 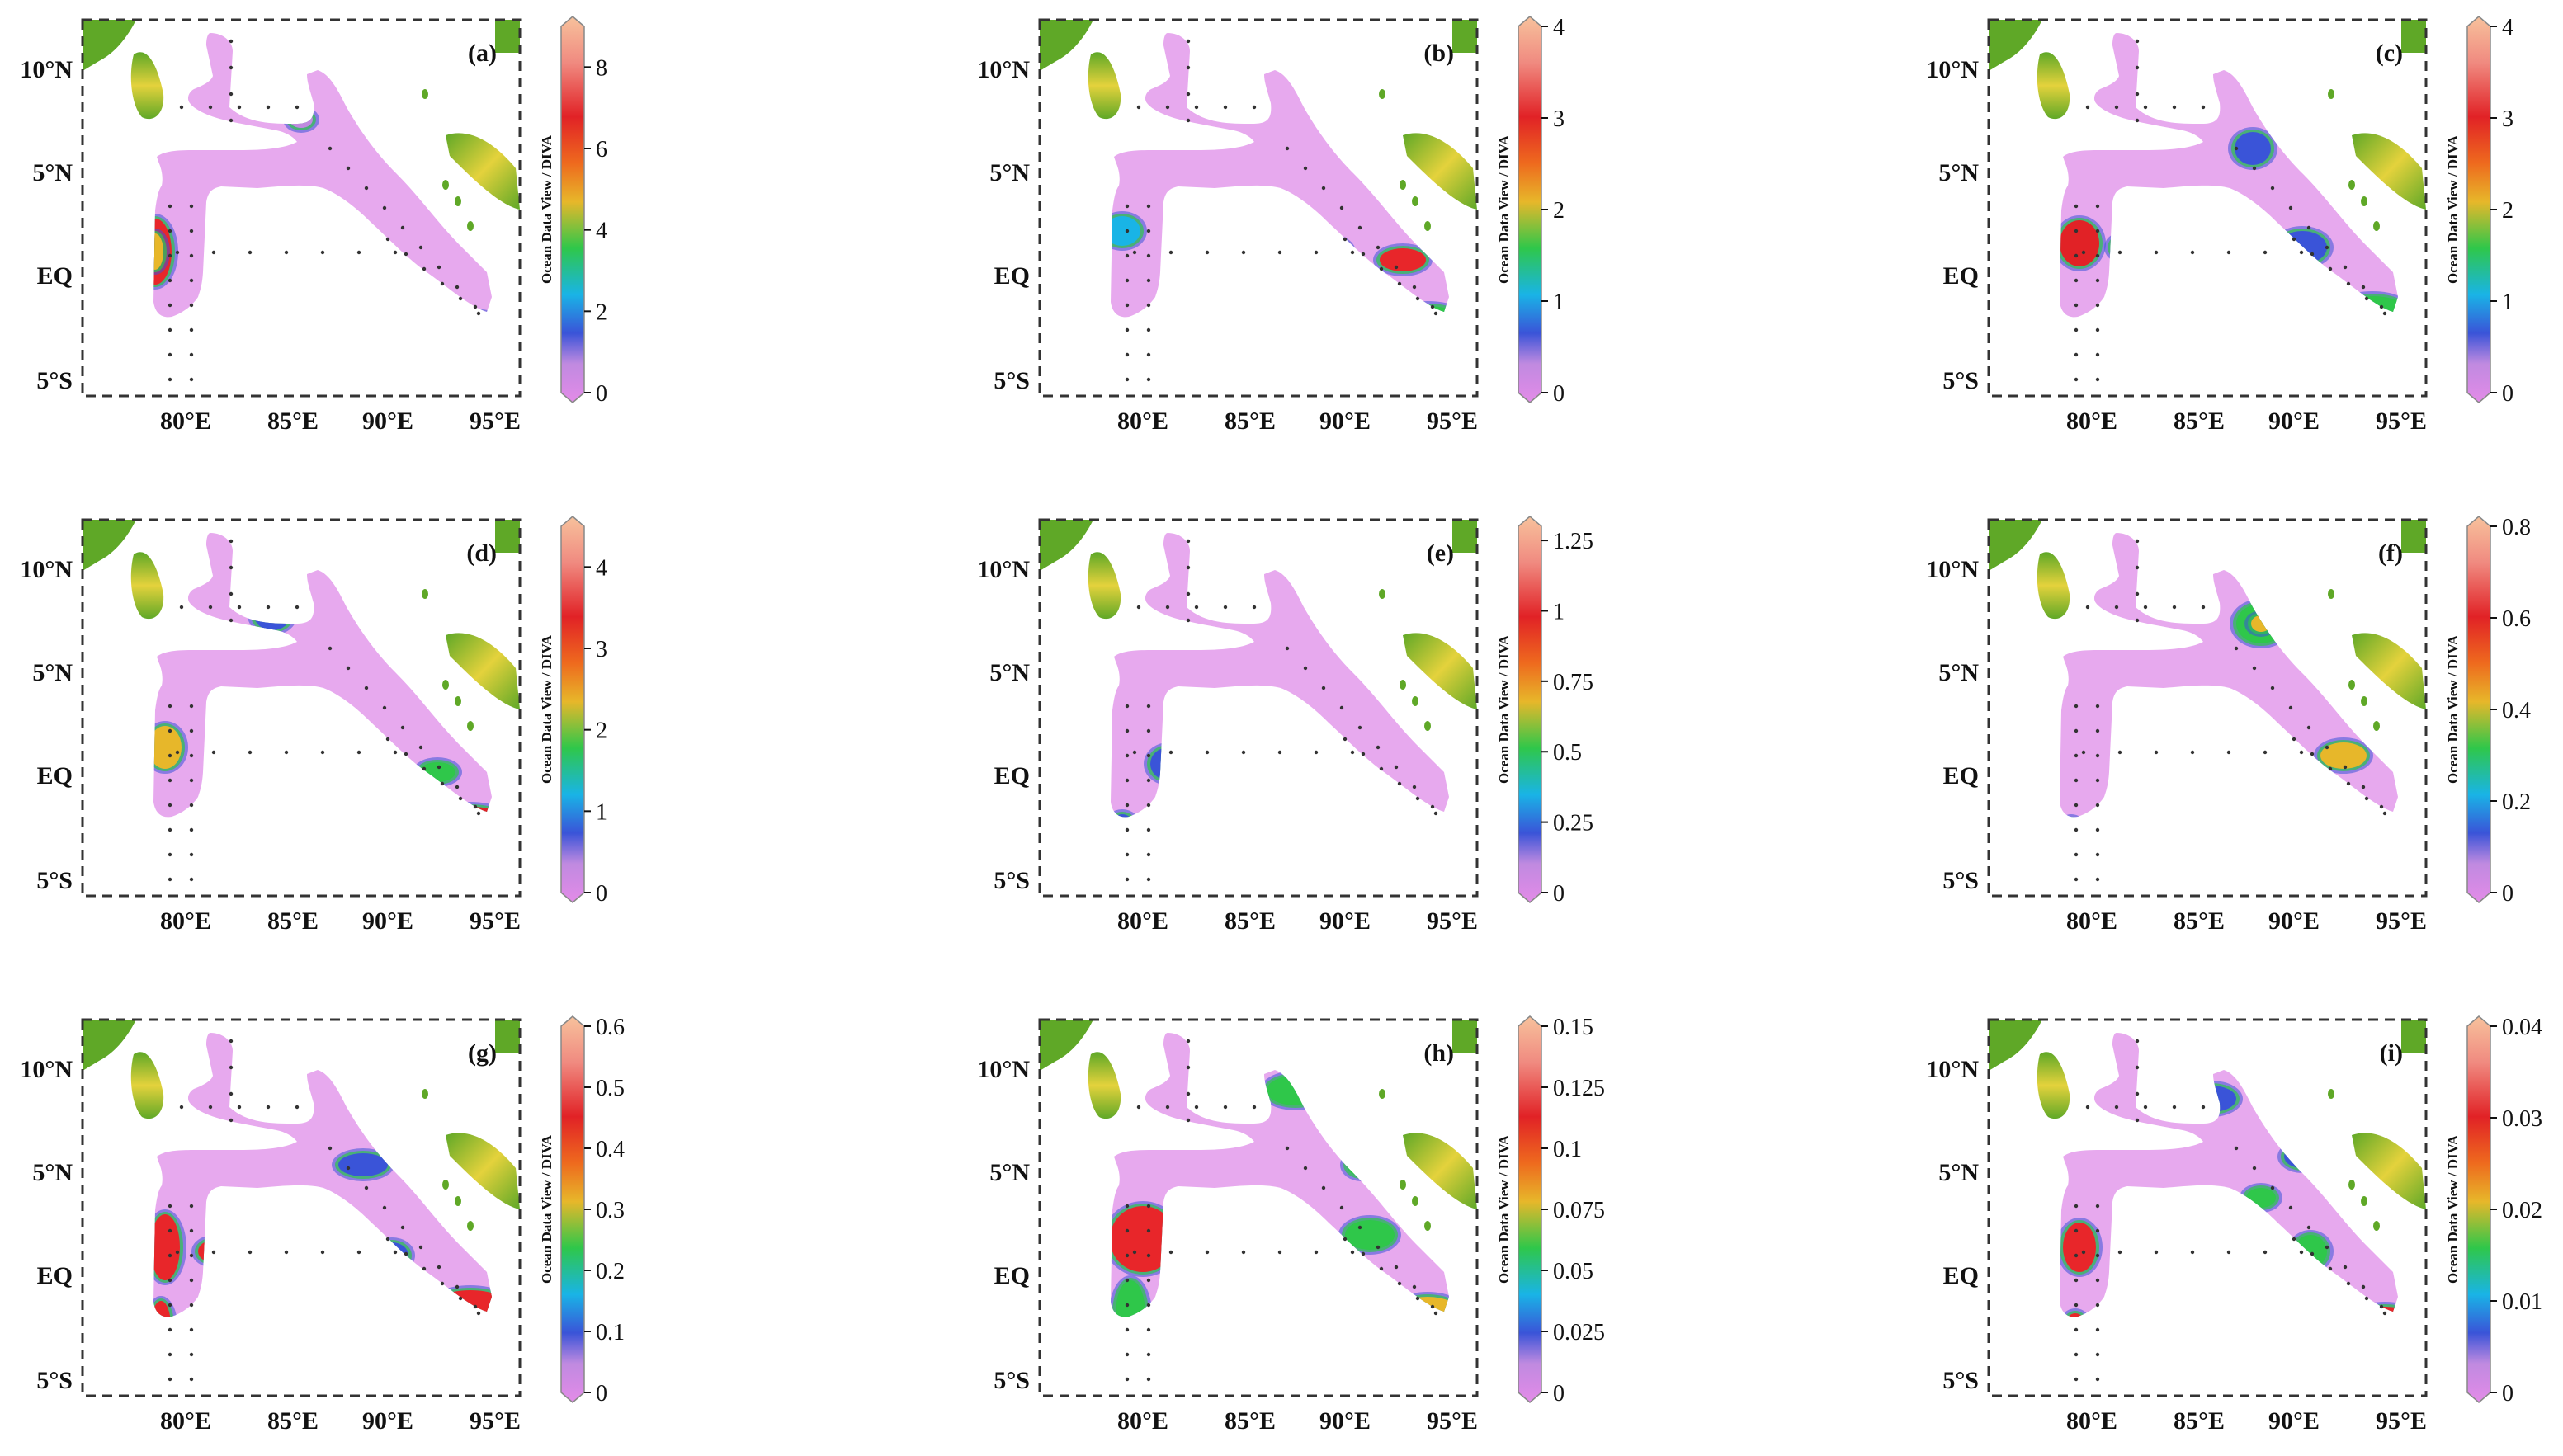 I want to click on colorbar-tick-label: 0, so click(x=2507, y=894).